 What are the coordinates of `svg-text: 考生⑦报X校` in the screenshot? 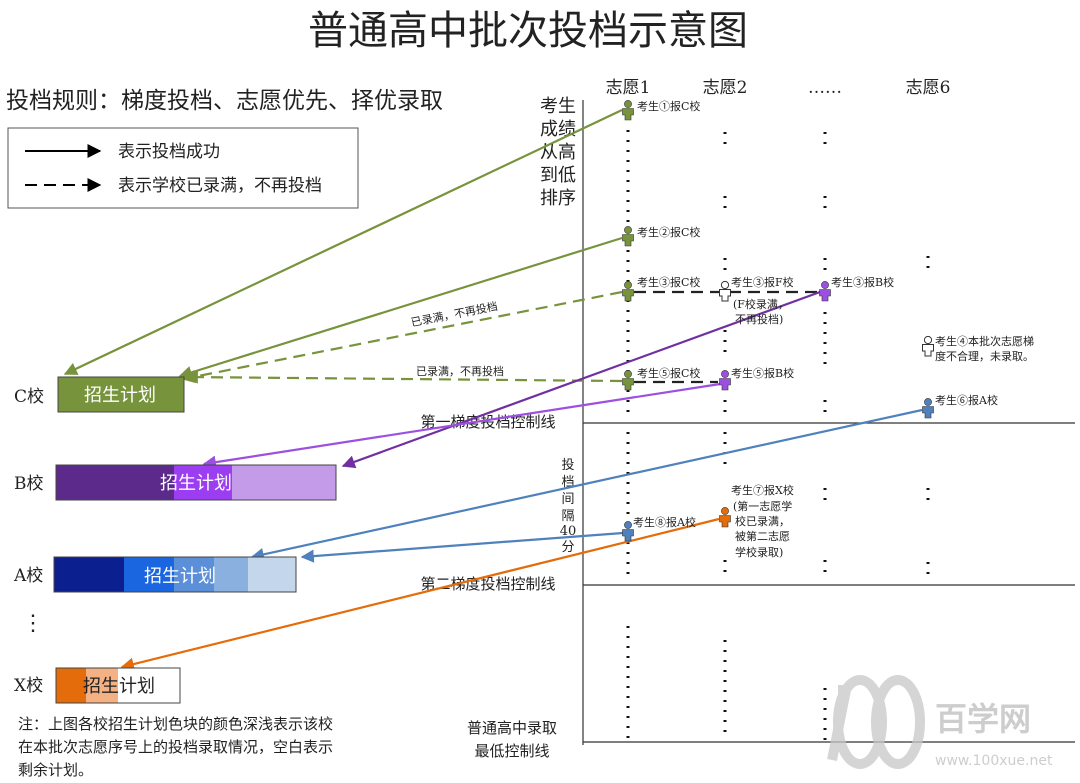 It's located at (762, 490).